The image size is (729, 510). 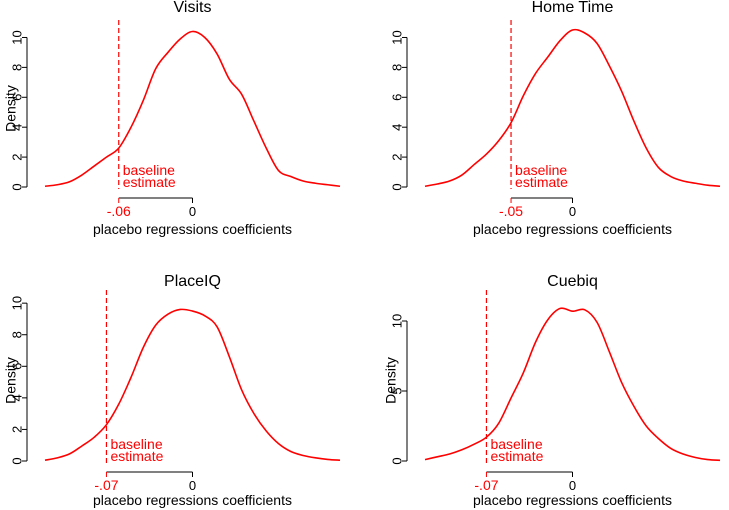 What do you see at coordinates (511, 211) in the screenshot?
I see `baseline-tick-label: -.05` at bounding box center [511, 211].